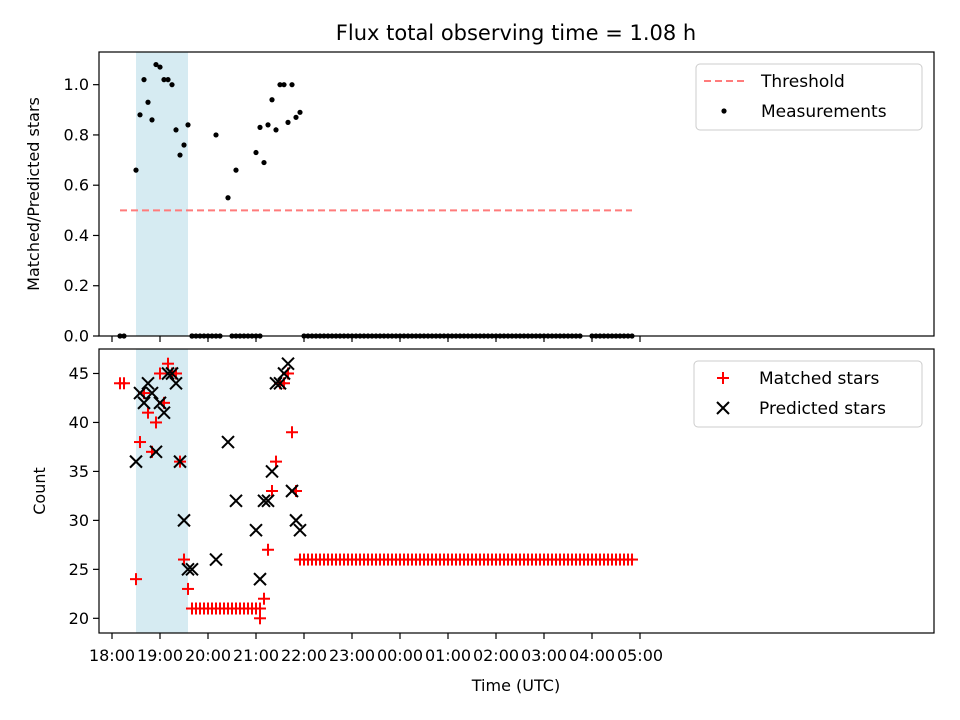  What do you see at coordinates (724, 111) in the screenshot?
I see `legend-measurements-swatch` at bounding box center [724, 111].